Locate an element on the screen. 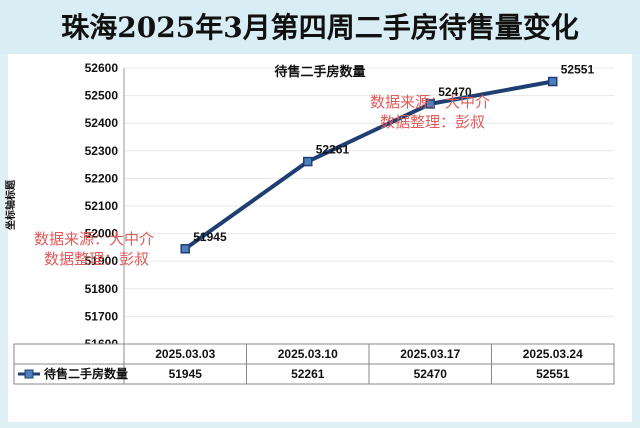  legend-series-name: 待售二手房数量 is located at coordinates (86, 373).